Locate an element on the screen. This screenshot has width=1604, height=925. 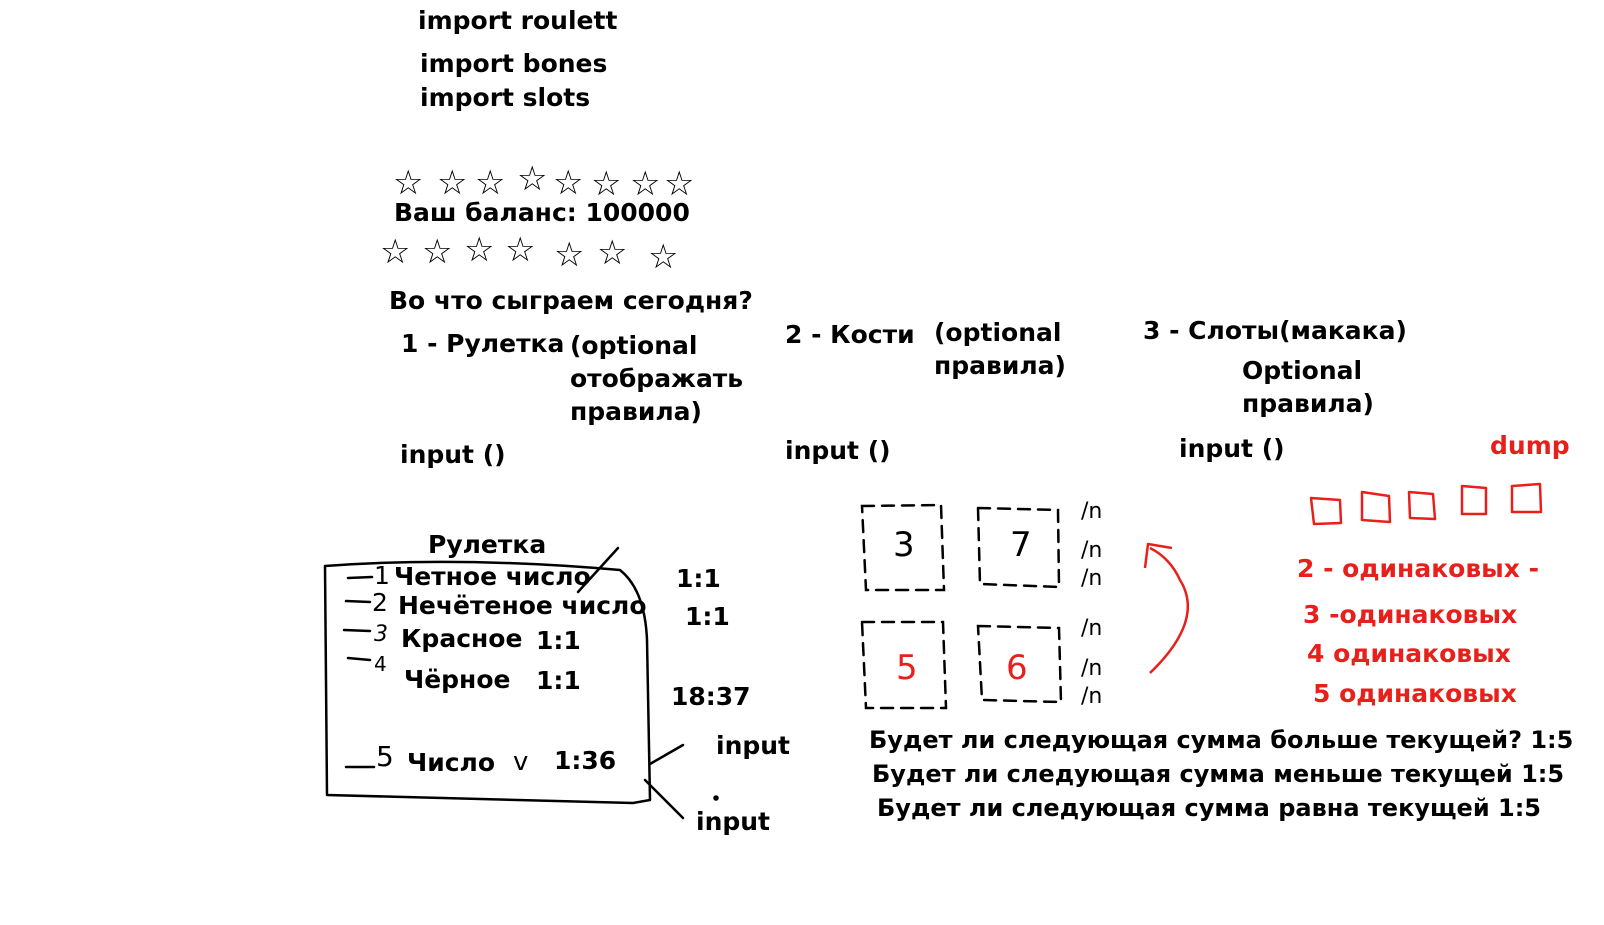
menu-slots-input: input () is located at coordinates (1232, 448).